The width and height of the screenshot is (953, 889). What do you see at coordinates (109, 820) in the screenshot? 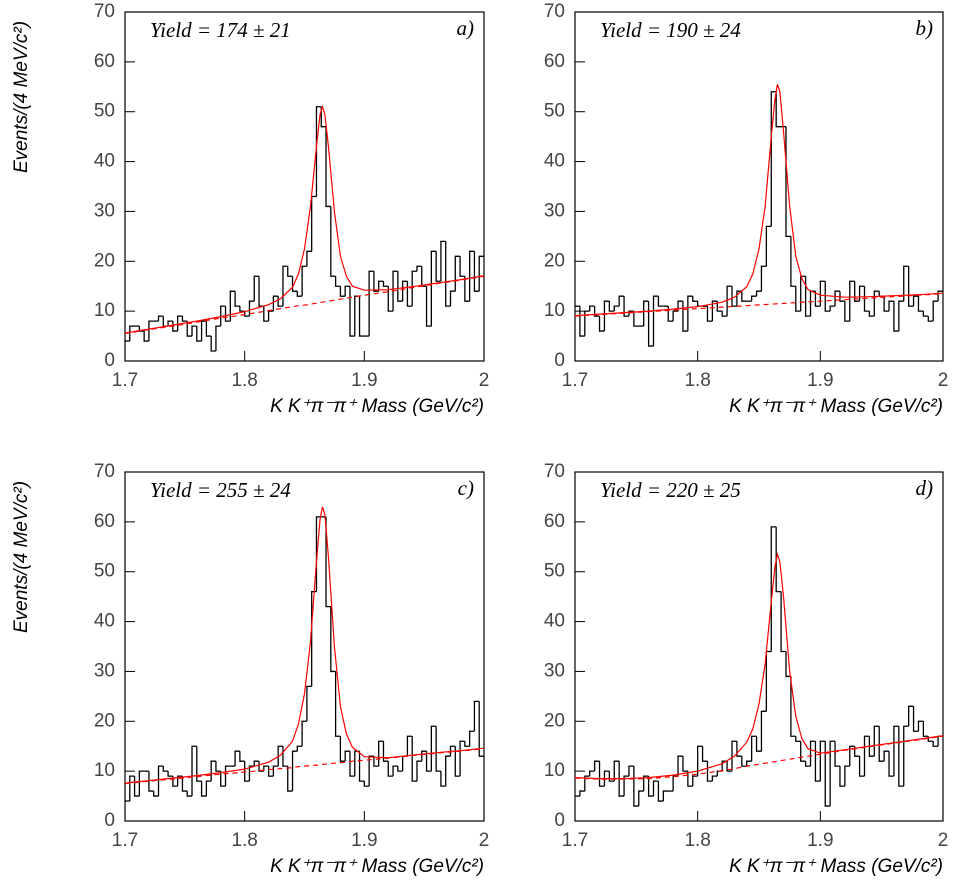
I see `y-tick-label: 0` at bounding box center [109, 820].